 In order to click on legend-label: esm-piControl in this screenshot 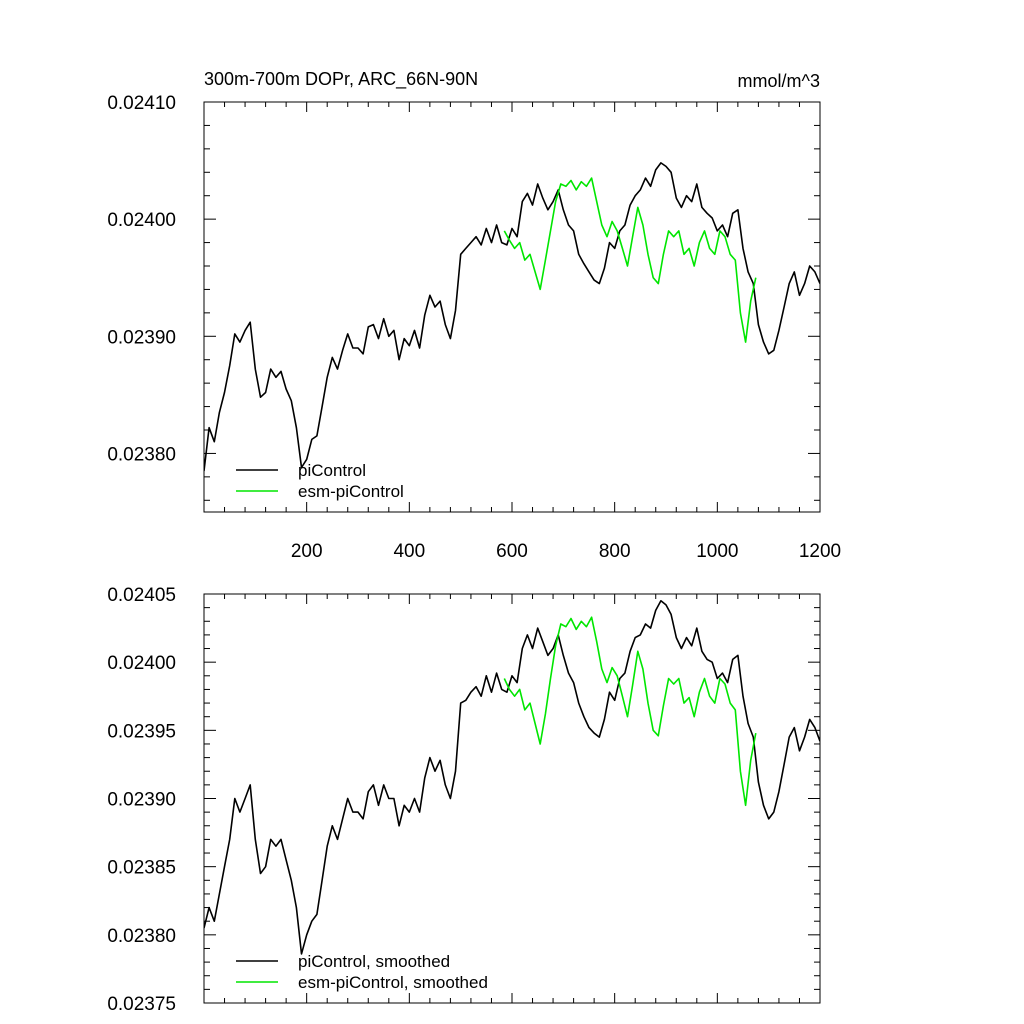, I will do `click(351, 491)`.